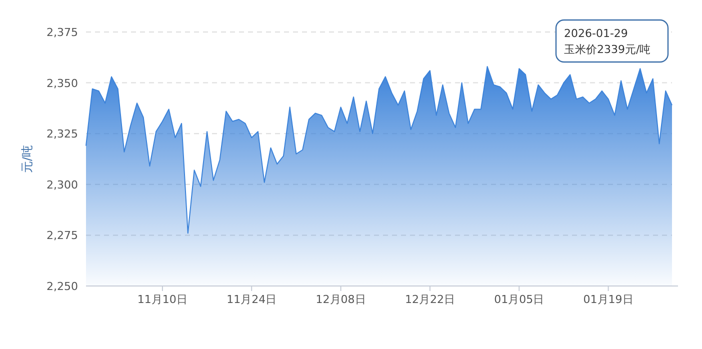  Describe the element at coordinates (608, 299) in the screenshot. I see `x-tick-label: 01月19日` at that location.